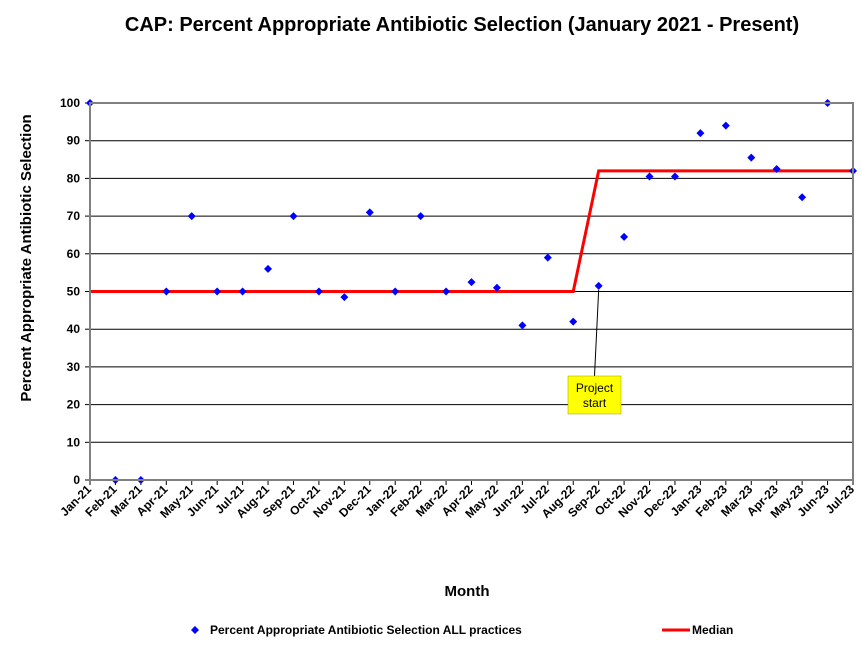 This screenshot has height=645, width=862. Describe the element at coordinates (195, 630) in the screenshot. I see `legend-marker-diamond` at that location.